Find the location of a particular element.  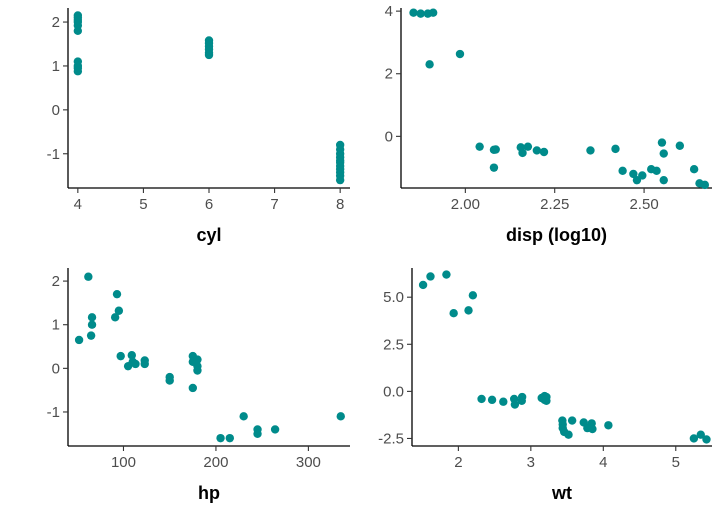

y-tick-label: 0.0 is located at coordinates (393, 391).